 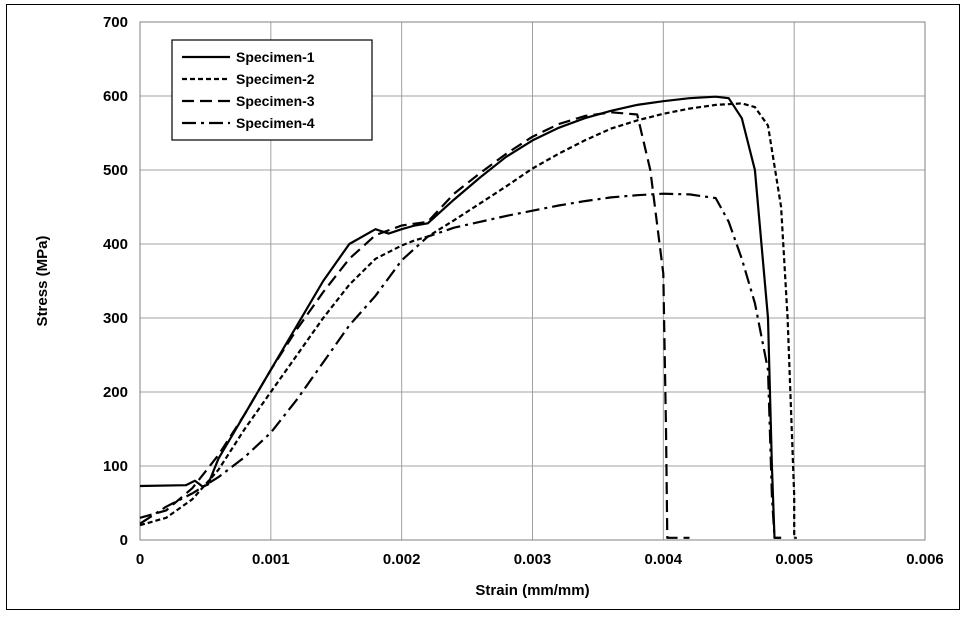 What do you see at coordinates (115, 392) in the screenshot?
I see `y-tick-label: 200` at bounding box center [115, 392].